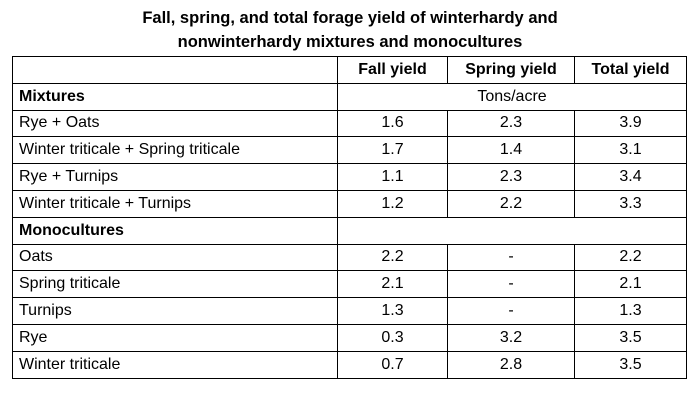  Describe the element at coordinates (392, 257) in the screenshot. I see `fall-yield-cell: 2.2` at that location.